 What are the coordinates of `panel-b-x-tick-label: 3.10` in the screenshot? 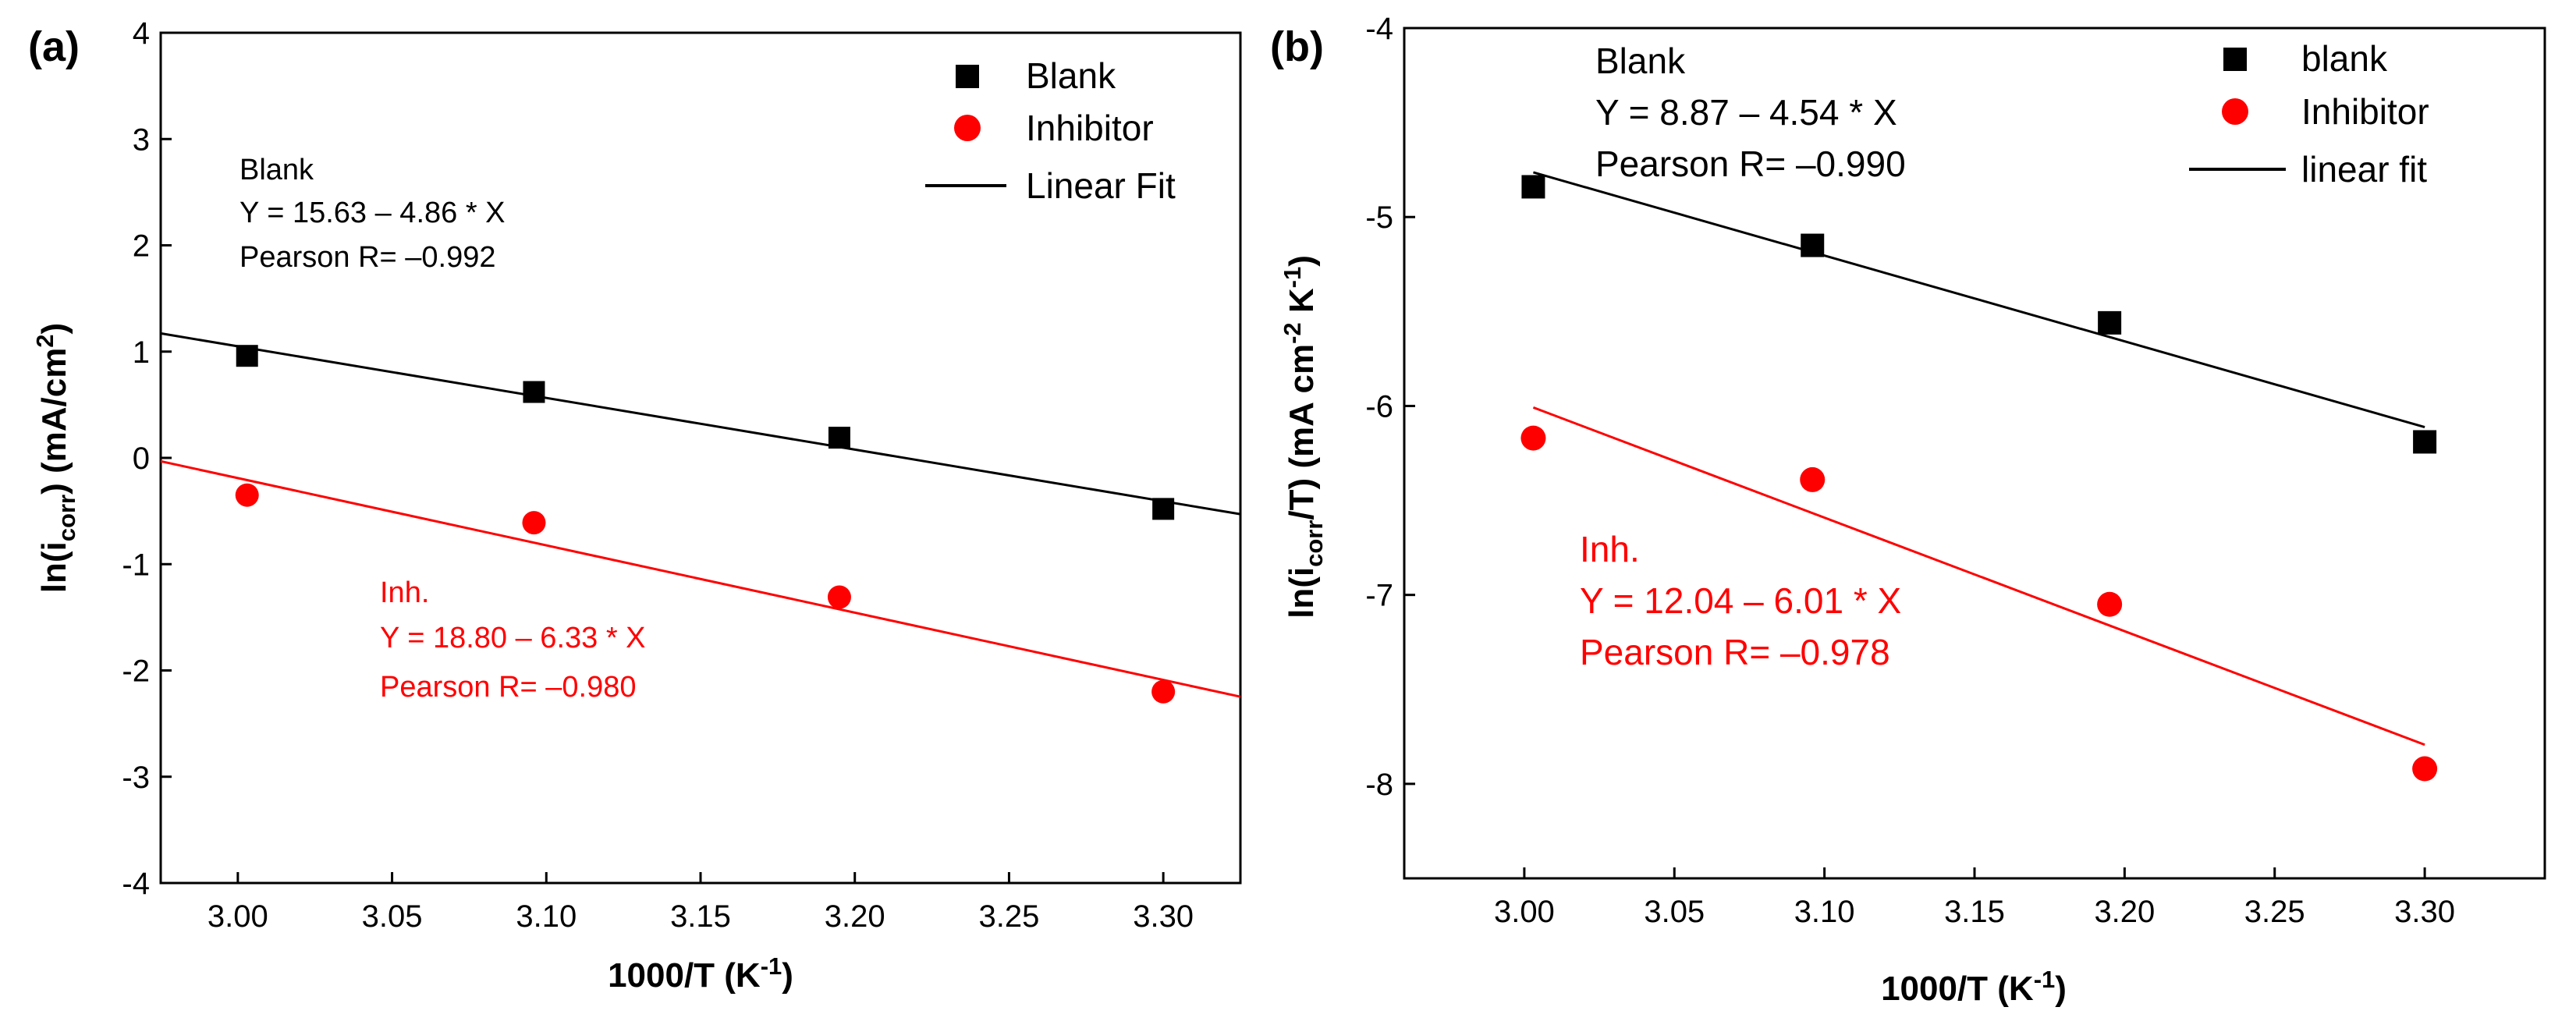 It's located at (1824, 912).